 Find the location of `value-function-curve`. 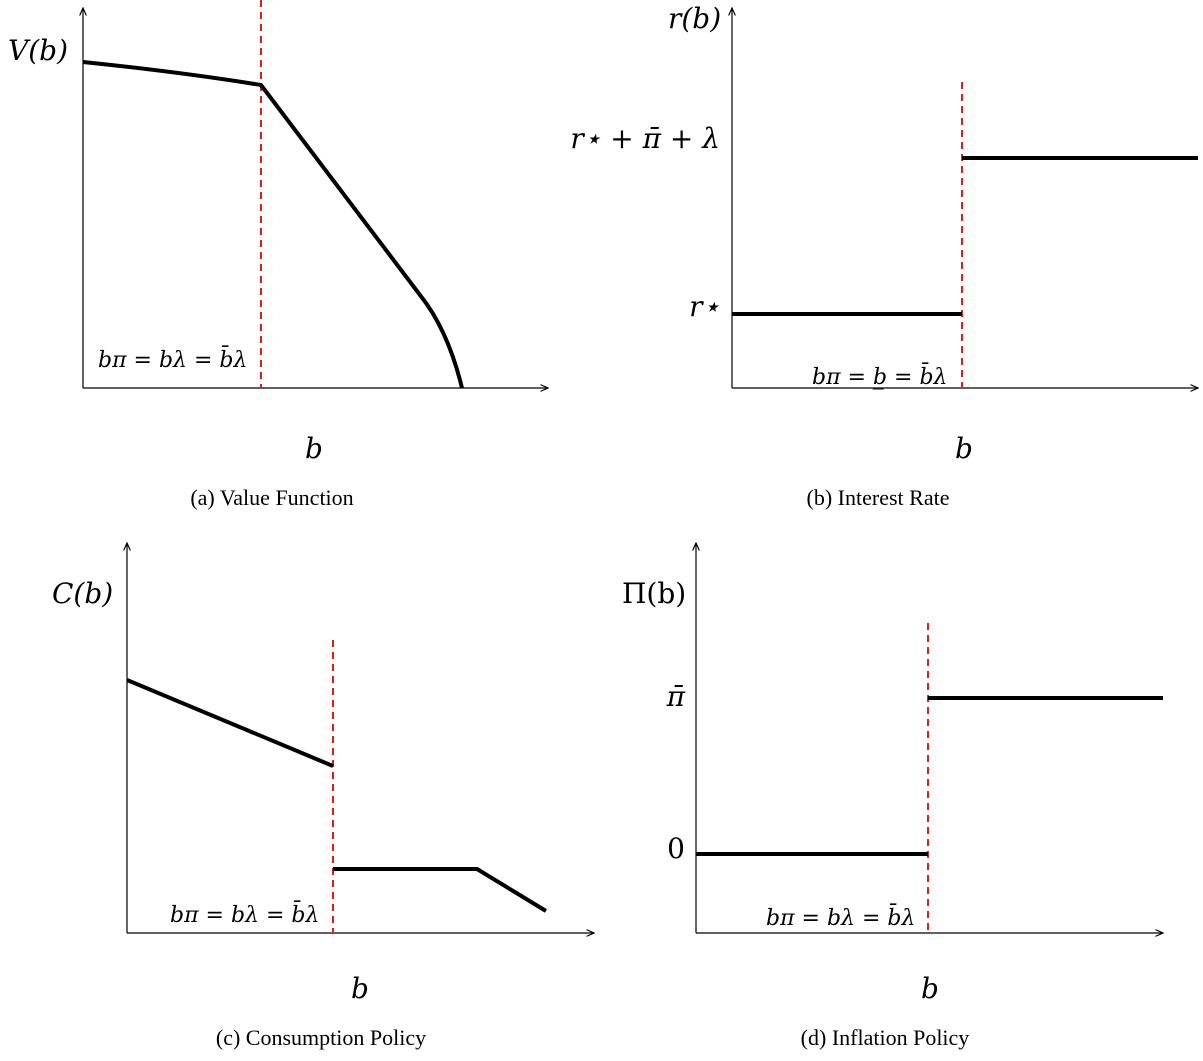

value-function-curve is located at coordinates (273, 224).